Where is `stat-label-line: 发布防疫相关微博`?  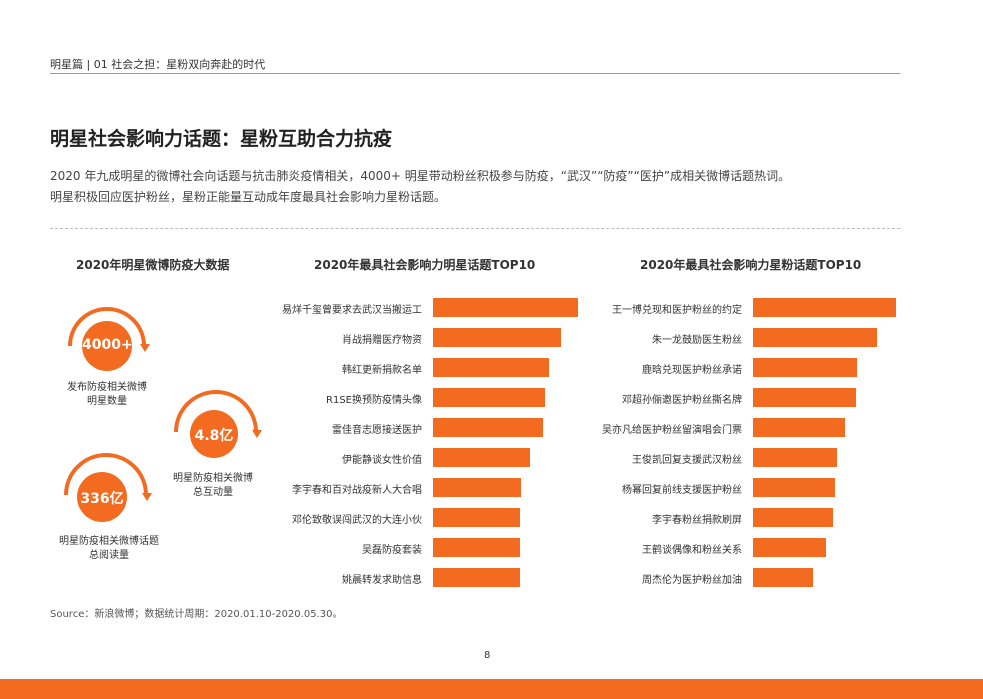
stat-label-line: 发布防疫相关微博 is located at coordinates (107, 387).